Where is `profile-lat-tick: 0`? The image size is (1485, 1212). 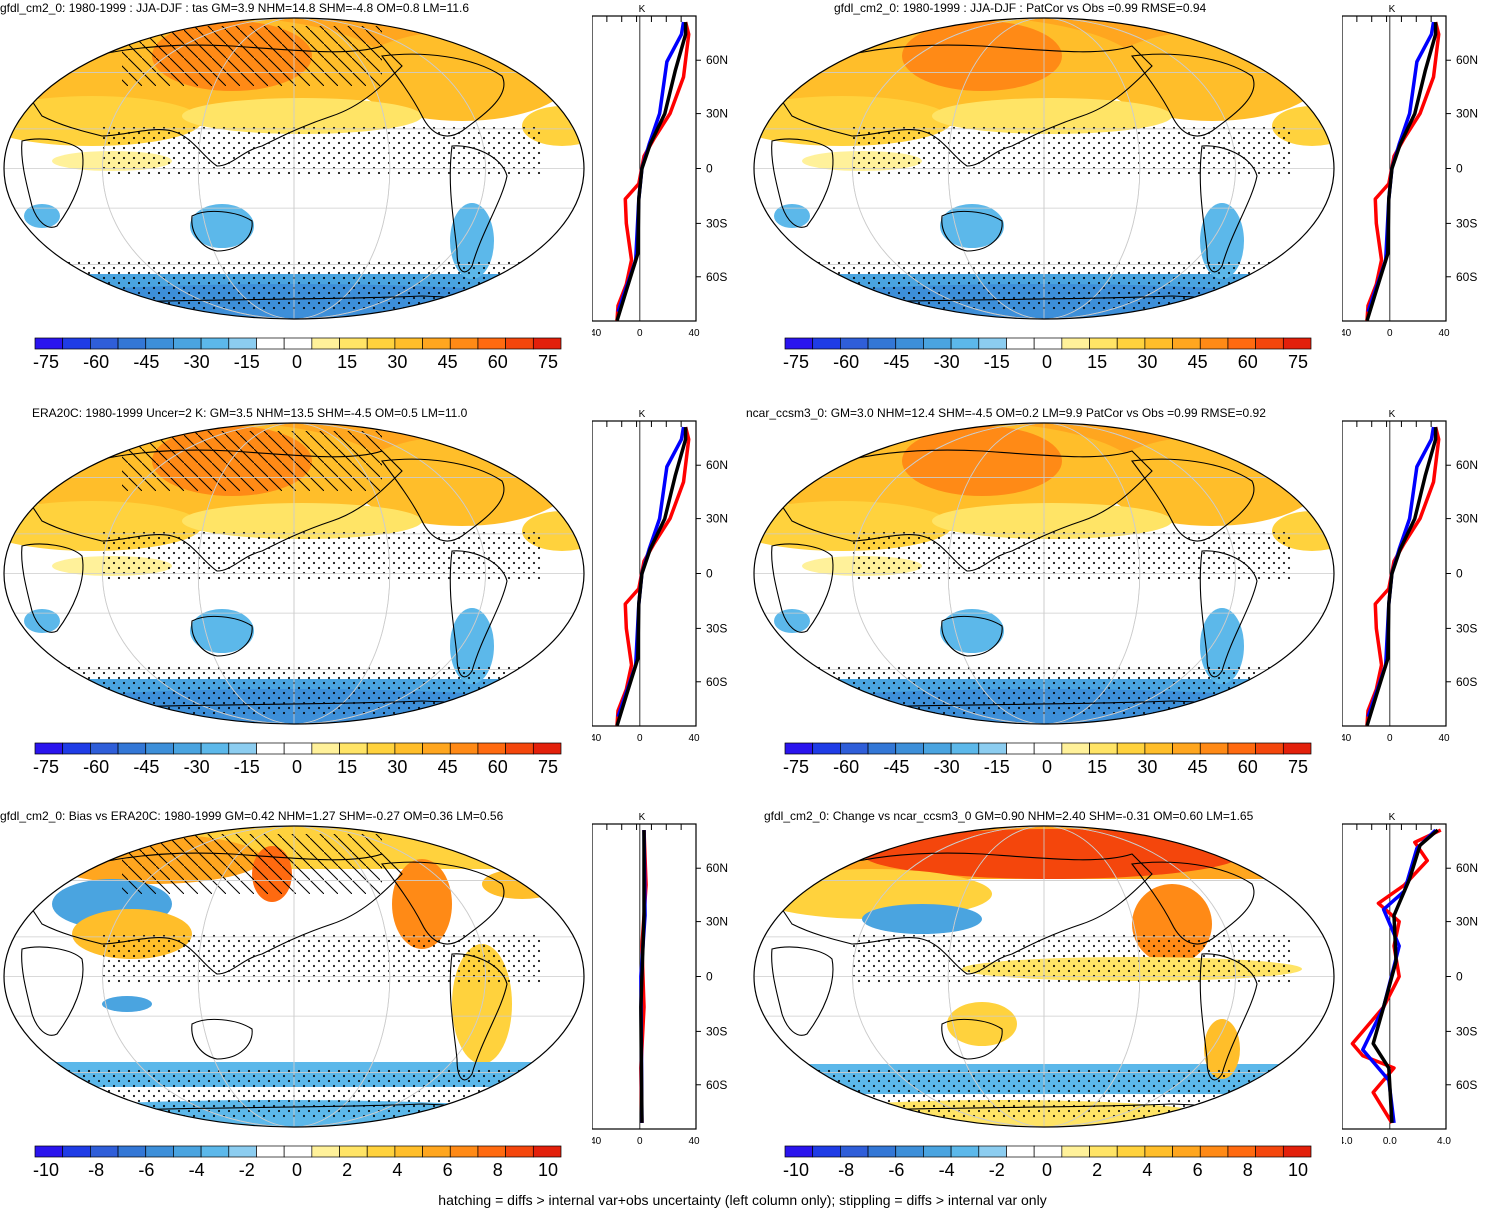
profile-lat-tick: 0 is located at coordinates (709, 977).